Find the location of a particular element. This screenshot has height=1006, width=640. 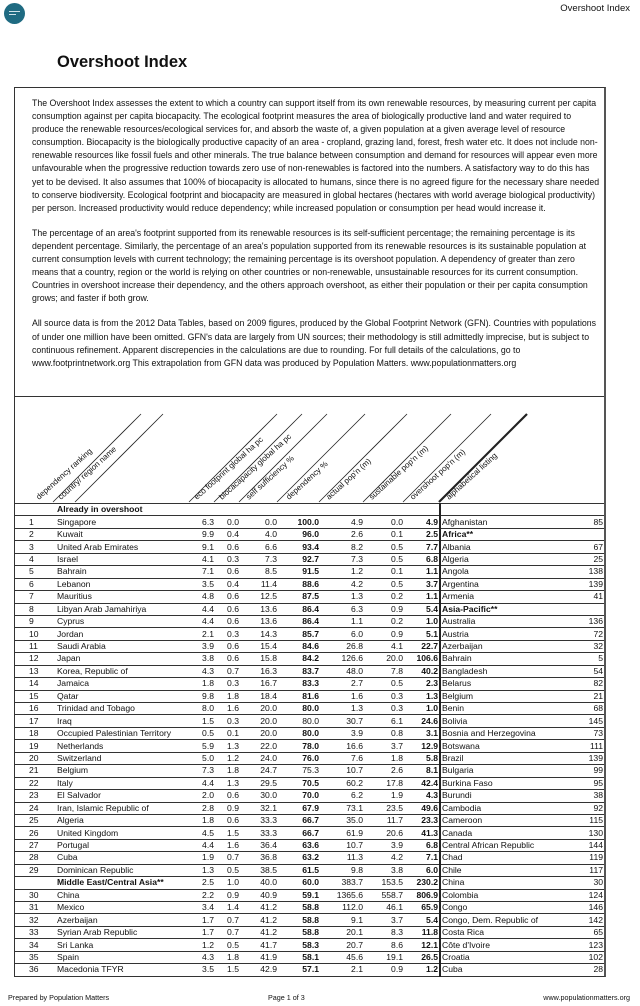

country-name-cell: Lebanon is located at coordinates (120, 584).